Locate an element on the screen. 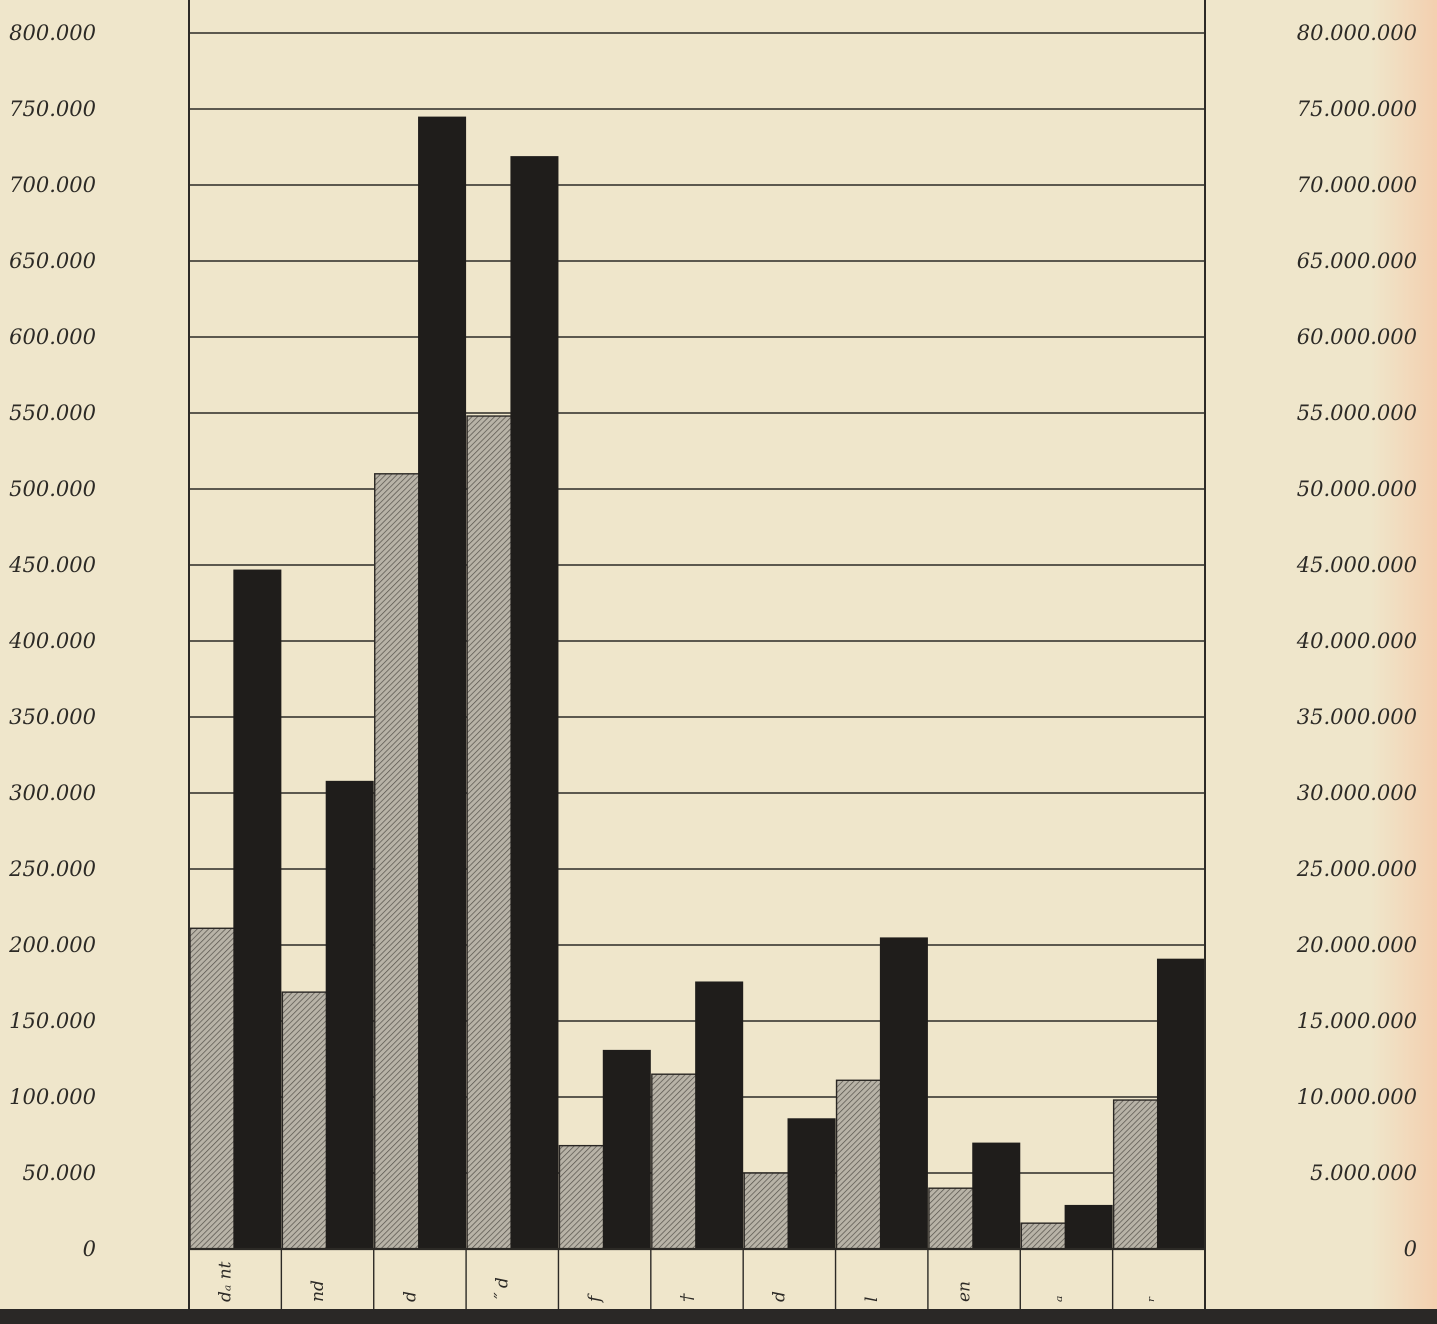 The width and height of the screenshot is (1437, 1324). right-axis-tick-label: 75.000.000 is located at coordinates (1357, 109).